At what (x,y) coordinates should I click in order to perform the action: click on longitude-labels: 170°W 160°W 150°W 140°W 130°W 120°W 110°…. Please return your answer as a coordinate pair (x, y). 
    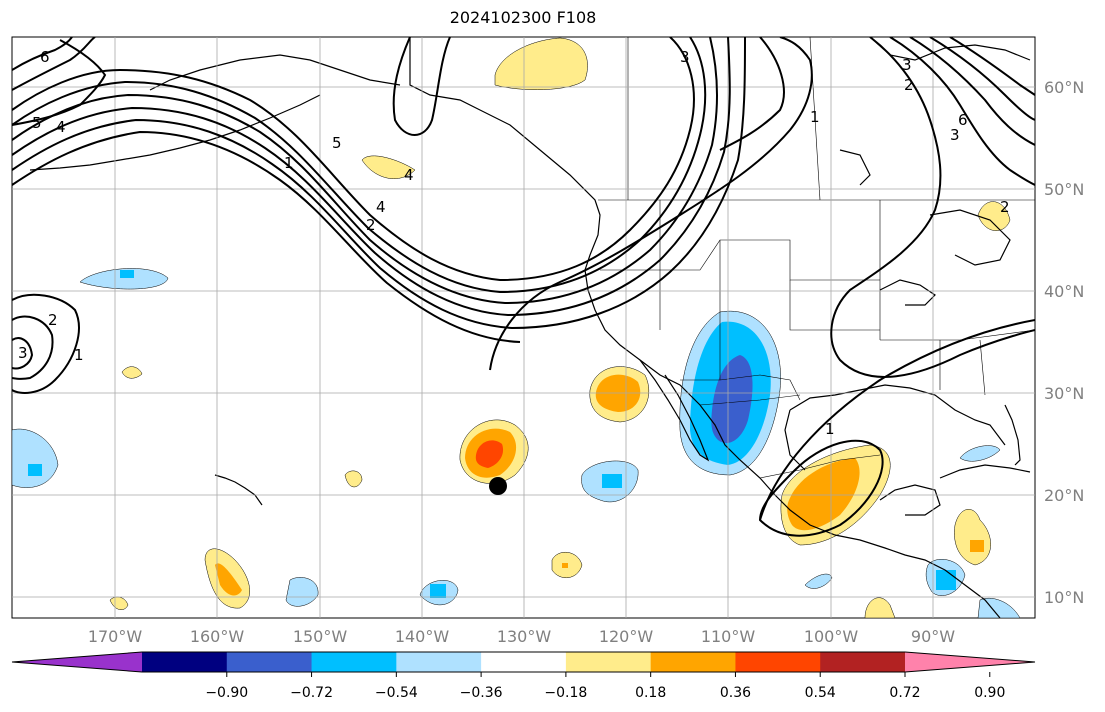
    Looking at the image, I should click on (521, 636).